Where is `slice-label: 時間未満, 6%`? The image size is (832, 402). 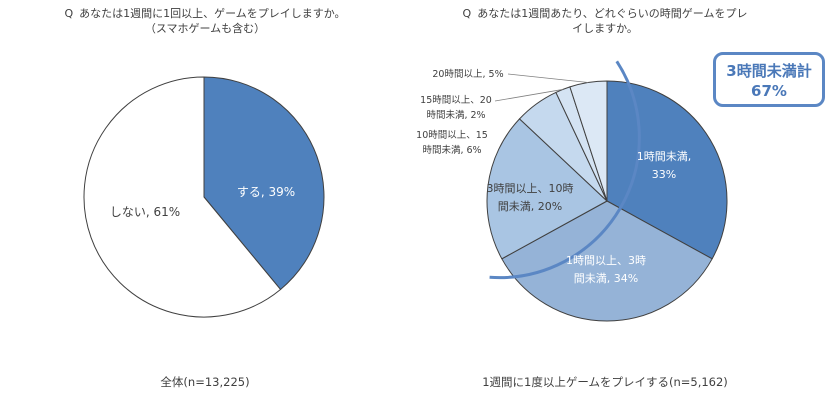 slice-label: 時間未満, 6% is located at coordinates (451, 150).